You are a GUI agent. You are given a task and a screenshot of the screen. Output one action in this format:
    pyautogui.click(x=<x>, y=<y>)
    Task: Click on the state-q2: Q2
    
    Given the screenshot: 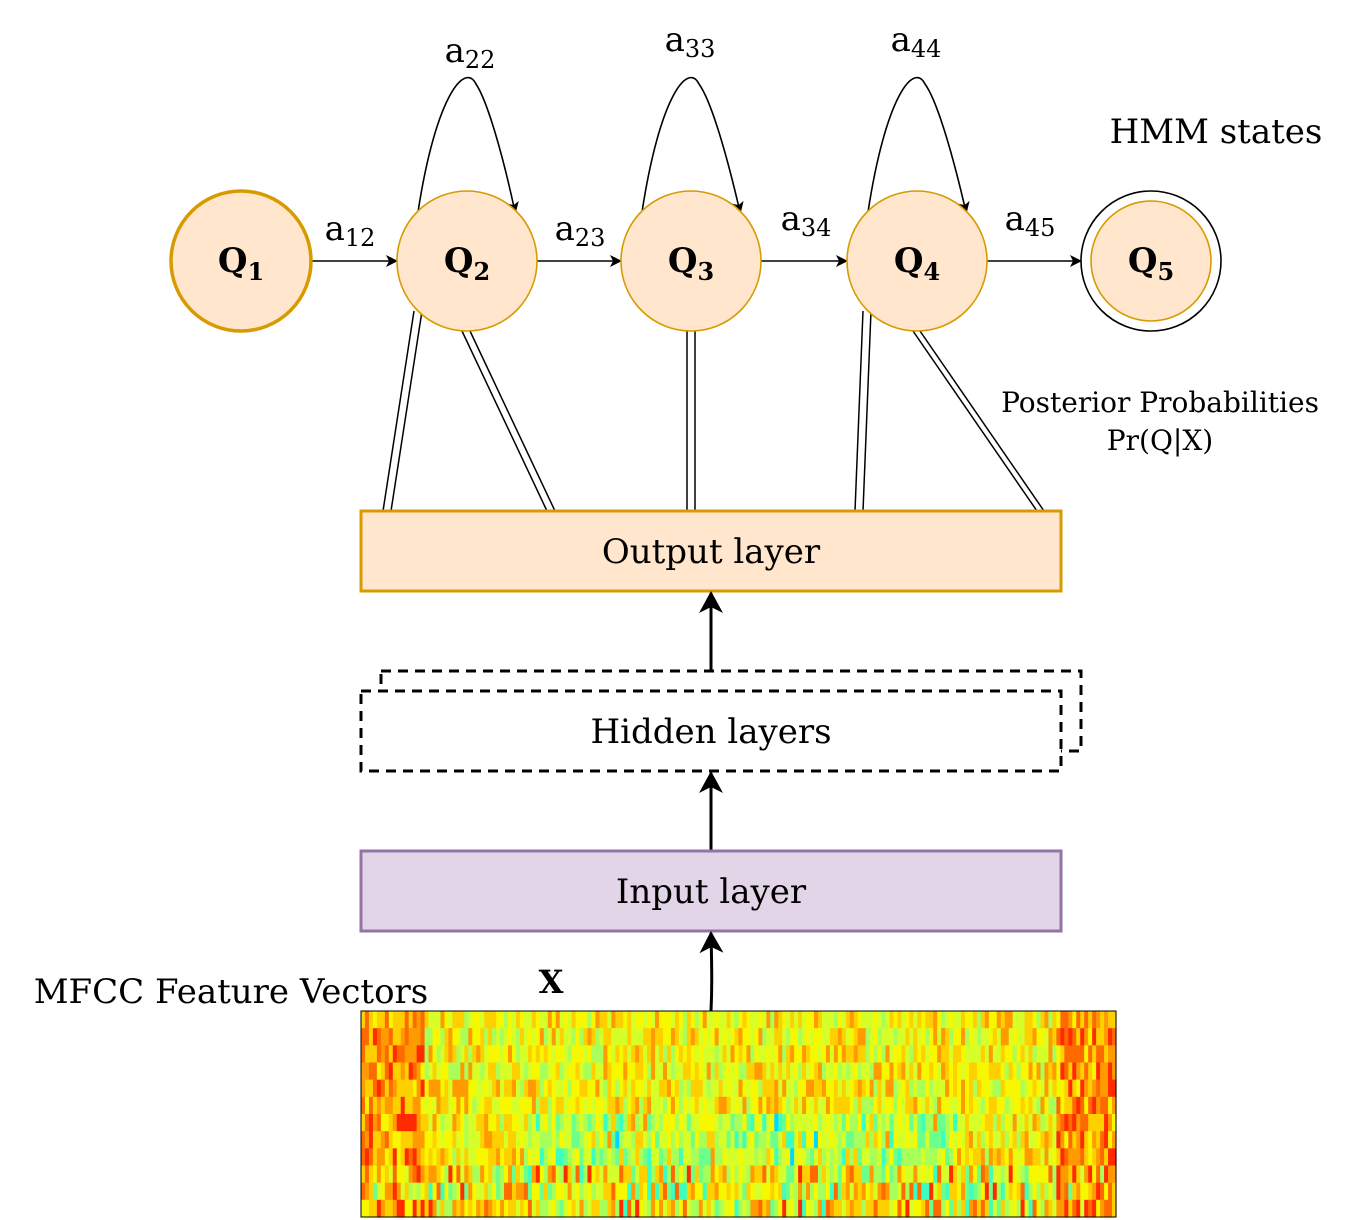 What is the action you would take?
    pyautogui.click(x=467, y=261)
    